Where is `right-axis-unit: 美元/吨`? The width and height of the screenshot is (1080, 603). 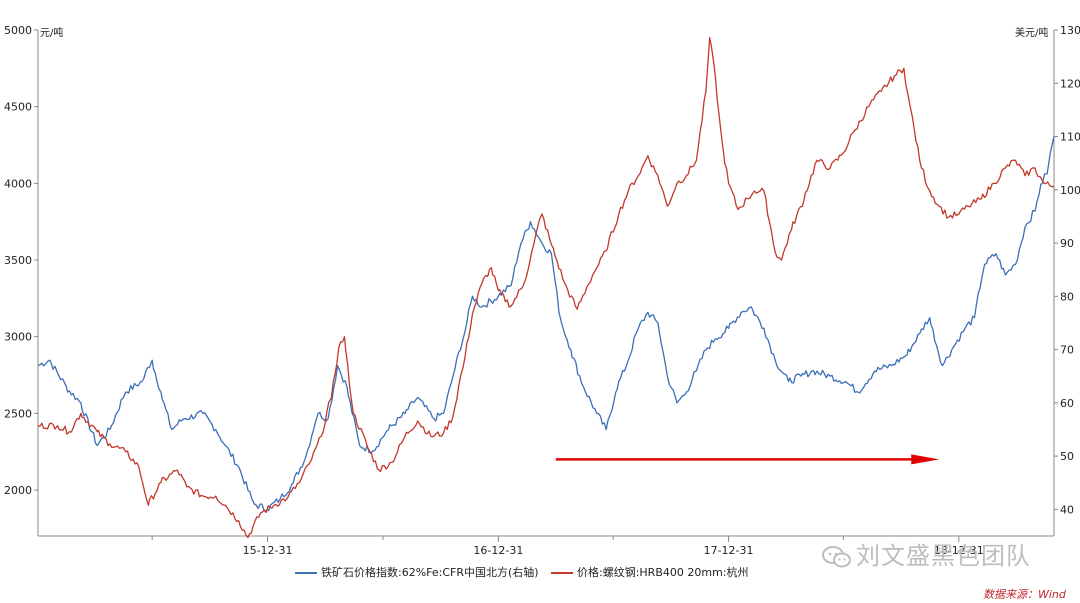 right-axis-unit: 美元/吨 is located at coordinates (1032, 33).